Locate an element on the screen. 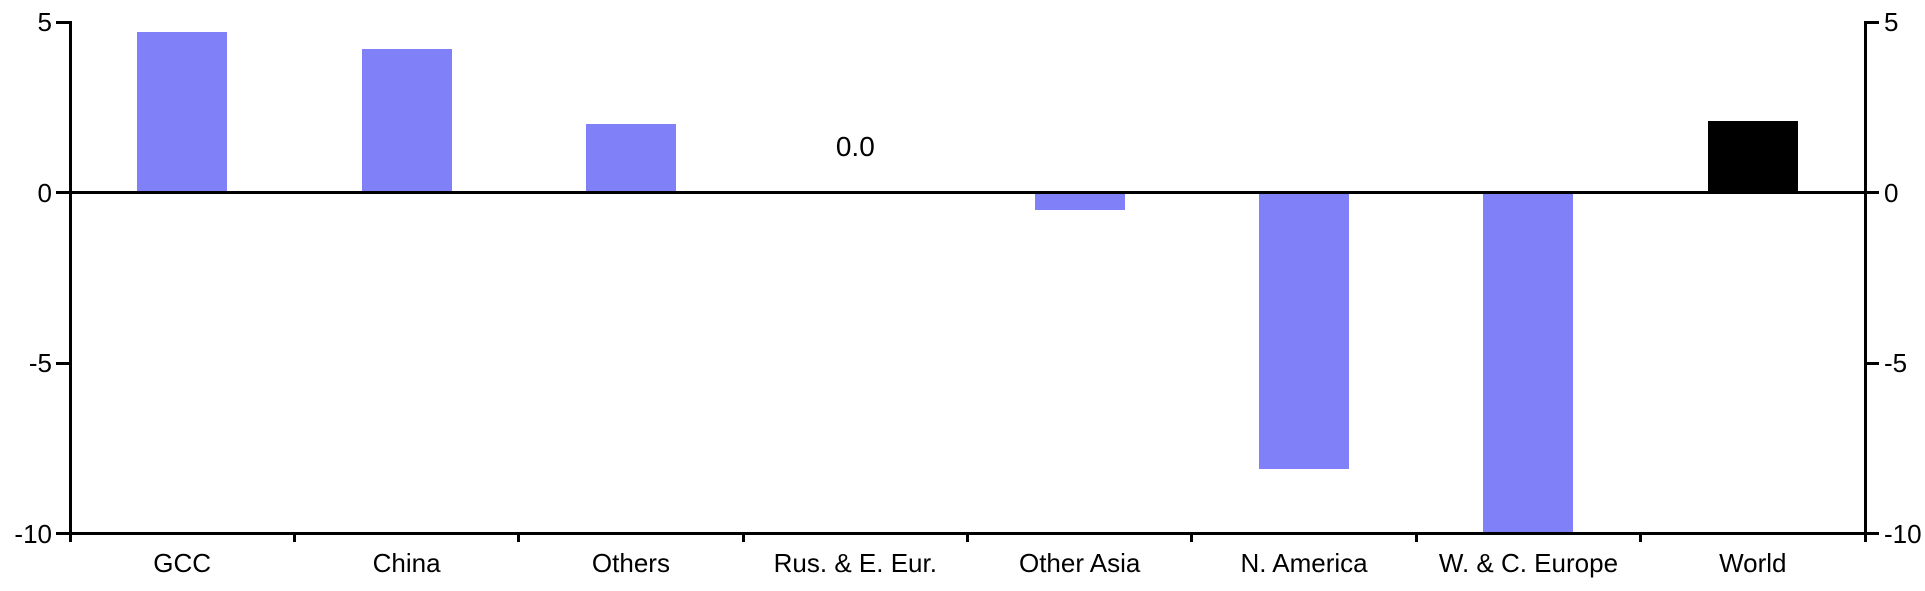 The width and height of the screenshot is (1925, 591). x-label-w-c-europe: W. & C. Europe is located at coordinates (1528, 563).